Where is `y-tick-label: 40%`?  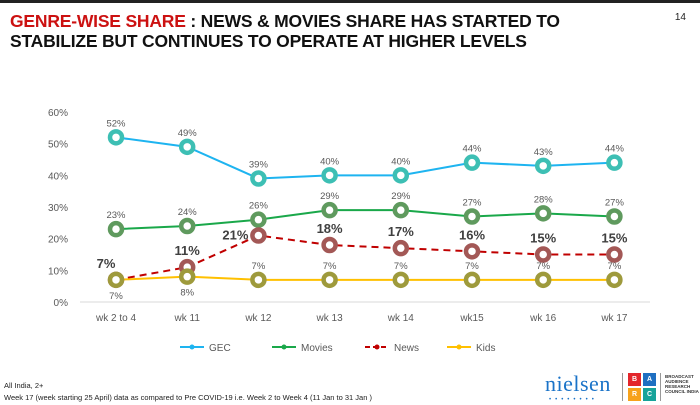
y-tick-label: 40% is located at coordinates (58, 176).